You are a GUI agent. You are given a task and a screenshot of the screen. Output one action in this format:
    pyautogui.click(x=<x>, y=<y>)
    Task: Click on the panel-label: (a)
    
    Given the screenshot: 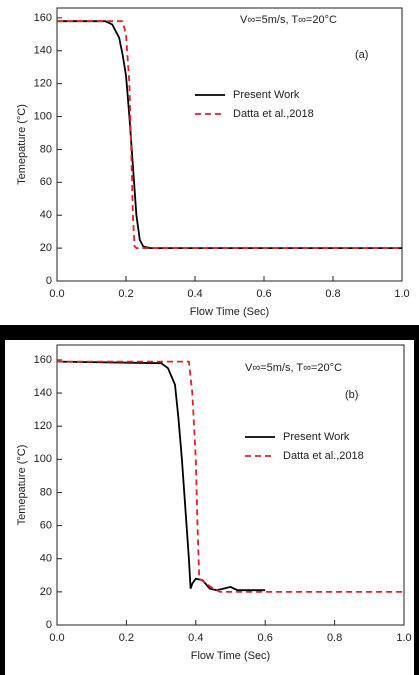 What is the action you would take?
    pyautogui.click(x=361, y=55)
    